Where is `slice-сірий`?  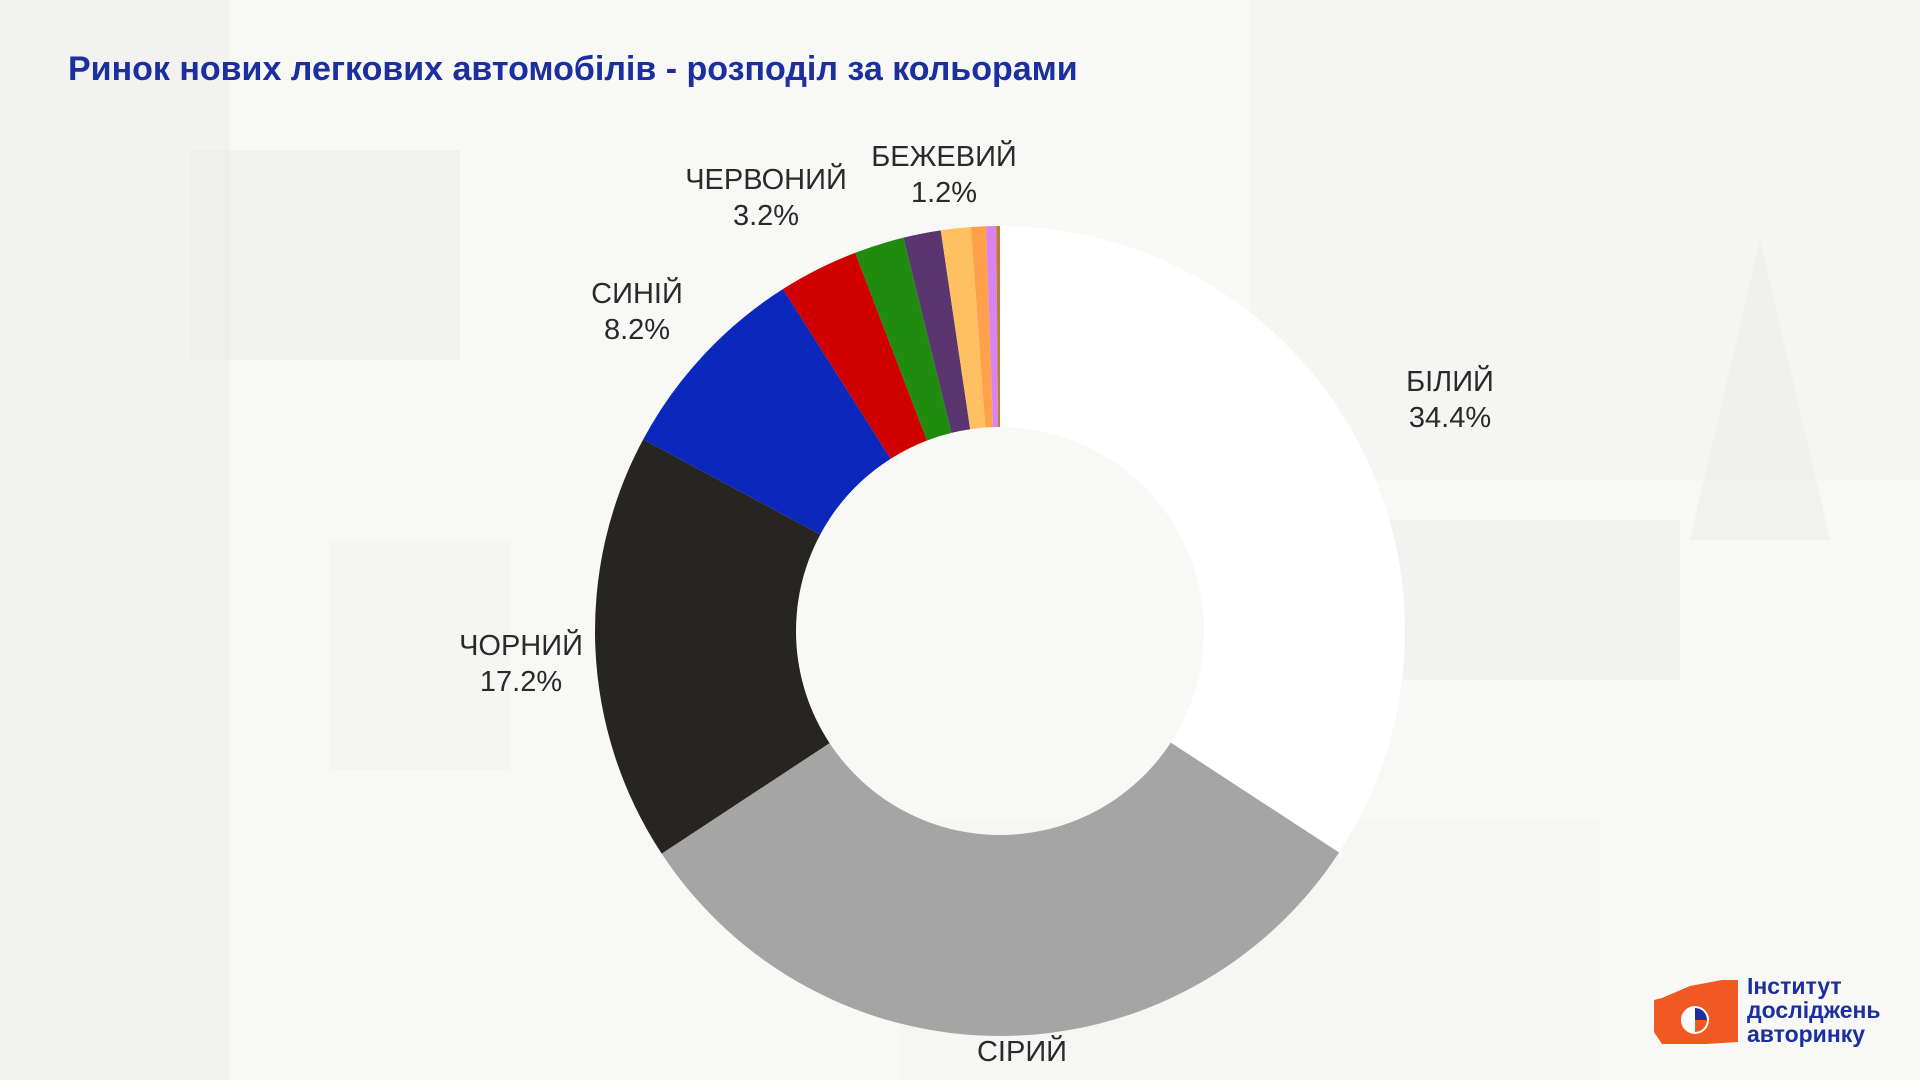
slice-сірий is located at coordinates (1000, 889).